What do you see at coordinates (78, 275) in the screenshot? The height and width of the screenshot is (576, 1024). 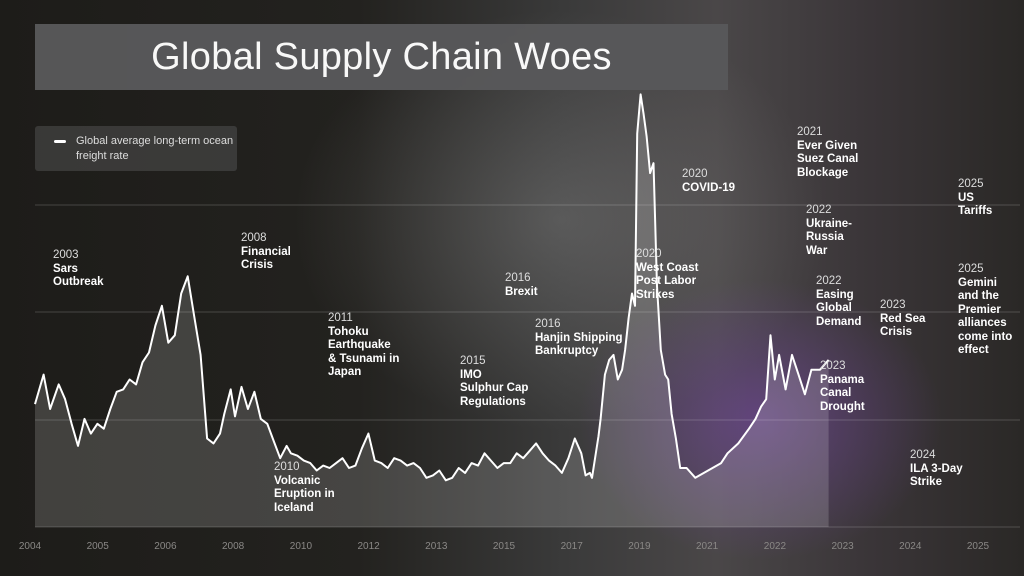 I see `annotation-text: Sars Outbreak` at bounding box center [78, 275].